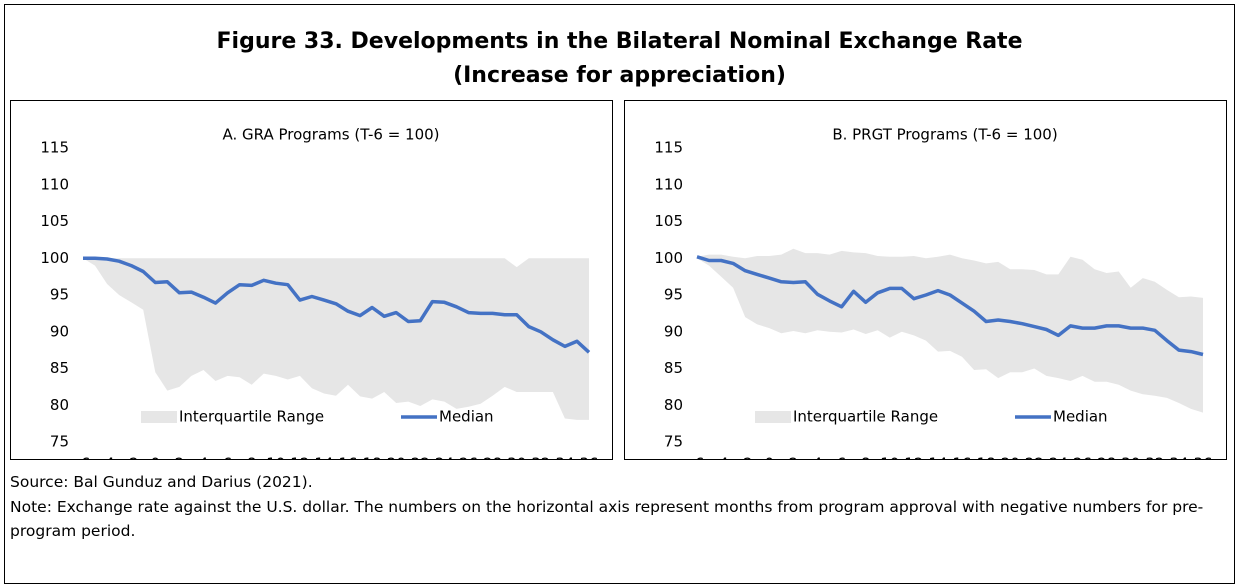 This screenshot has width=1239, height=588. What do you see at coordinates (161, 482) in the screenshot?
I see `source: Source: Bal Gunduz and Darius (2021).` at bounding box center [161, 482].